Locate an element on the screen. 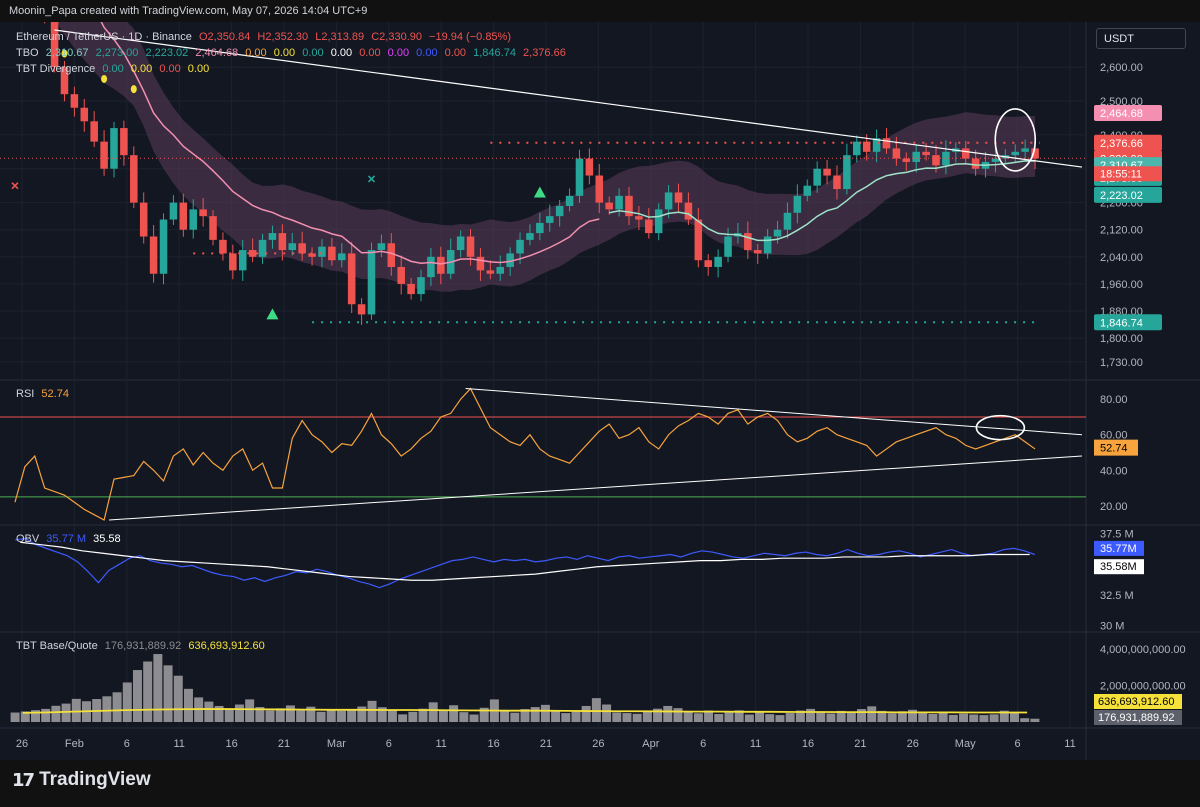 The image size is (1200, 807). ohlc-open: O2,350.84 is located at coordinates (224, 37).